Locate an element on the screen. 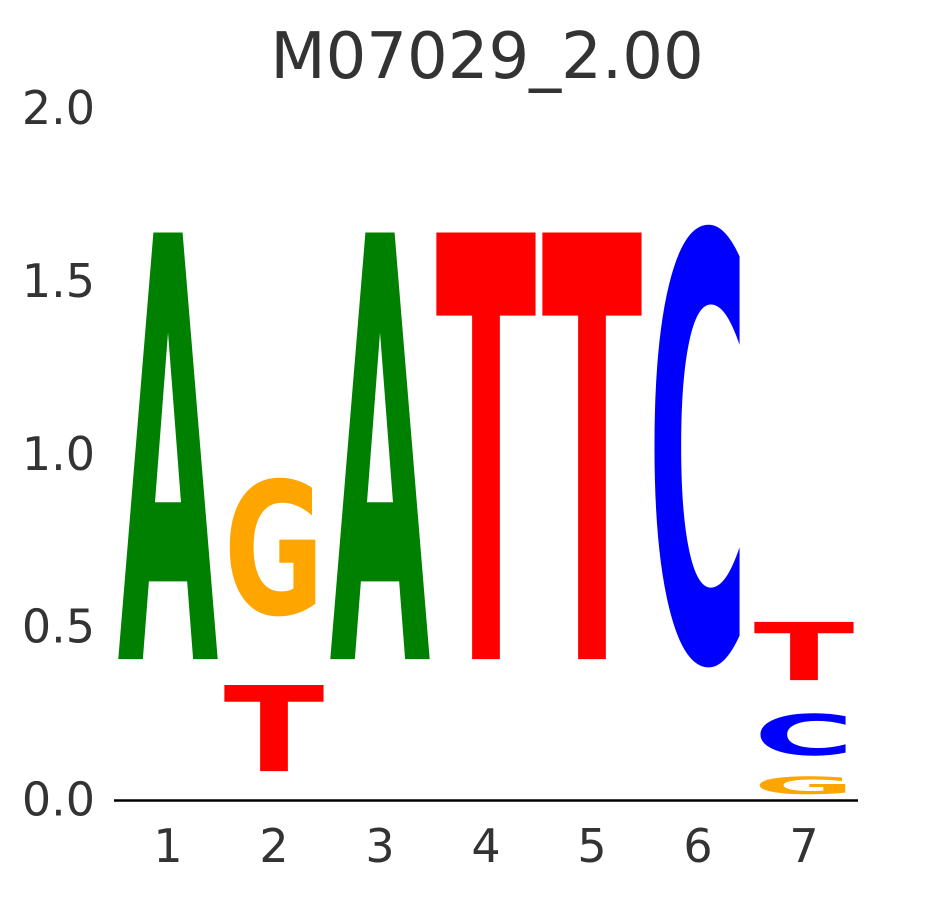  logo-letter-G-pos7: G is located at coordinates (804, 786).